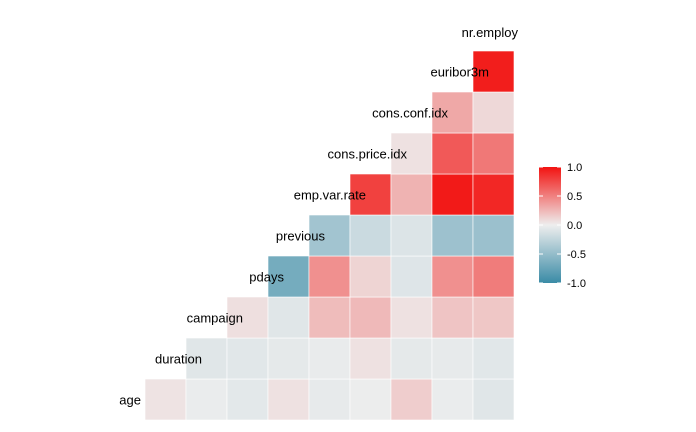  I want to click on heatmap-cell-euribor3m-duration, so click(452, 358).